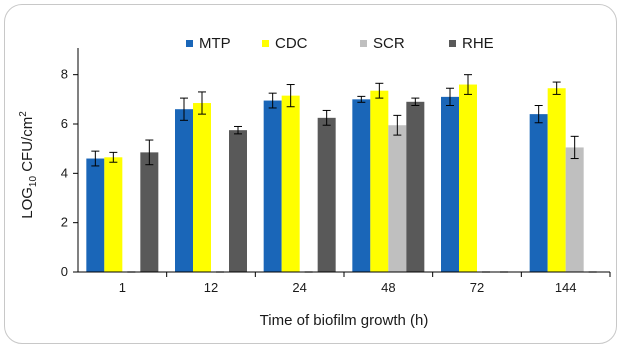 The width and height of the screenshot is (623, 344). I want to click on y-axis-title-base: LOG, so click(27, 203).